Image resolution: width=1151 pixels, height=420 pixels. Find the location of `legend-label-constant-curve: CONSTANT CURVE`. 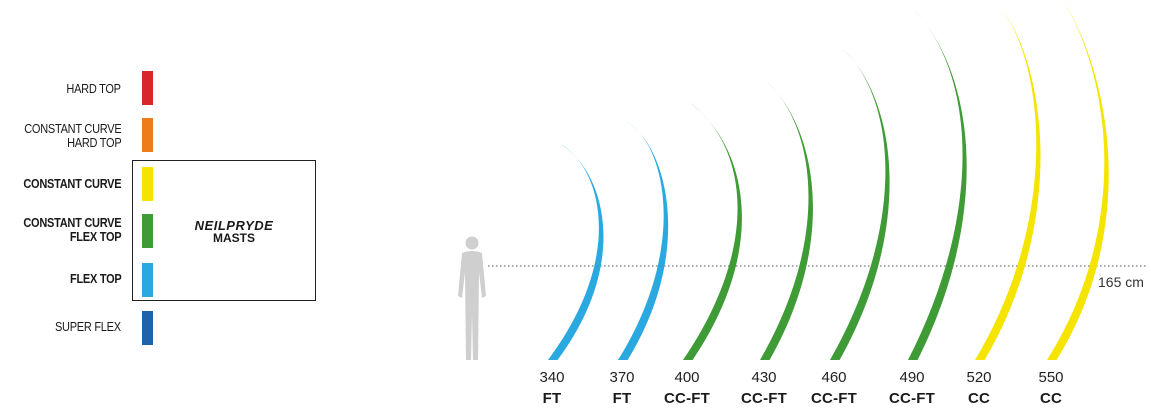

legend-label-constant-curve: CONSTANT CURVE is located at coordinates (72, 184).